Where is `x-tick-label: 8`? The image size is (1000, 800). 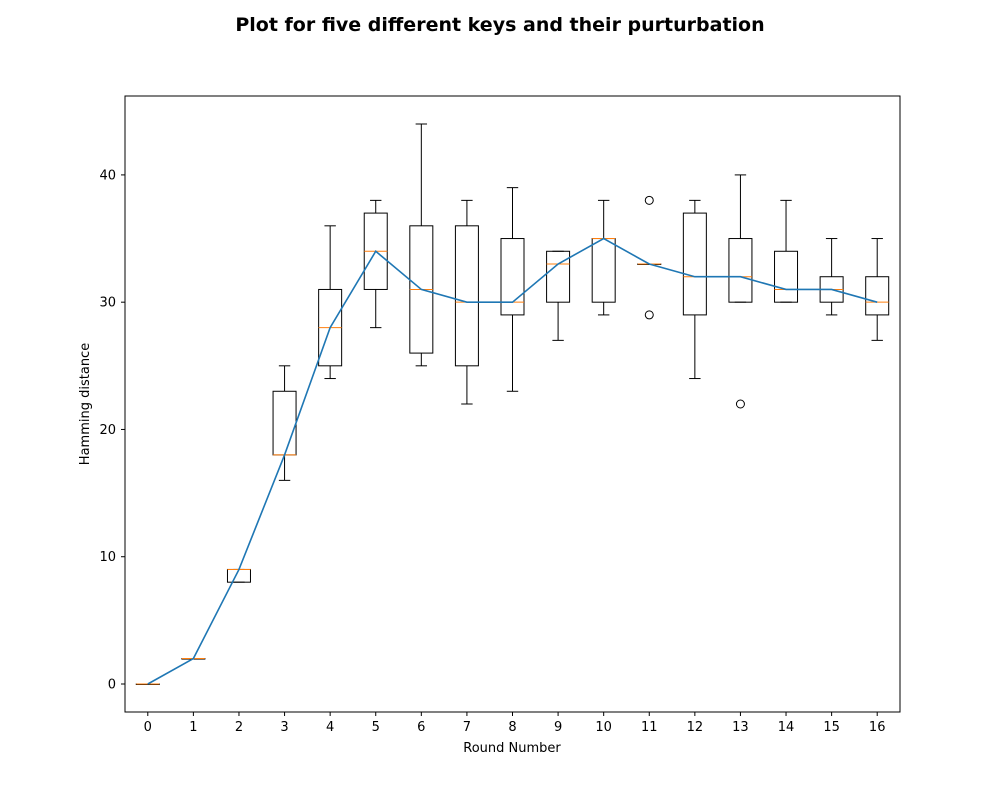
x-tick-label: 8 is located at coordinates (512, 727).